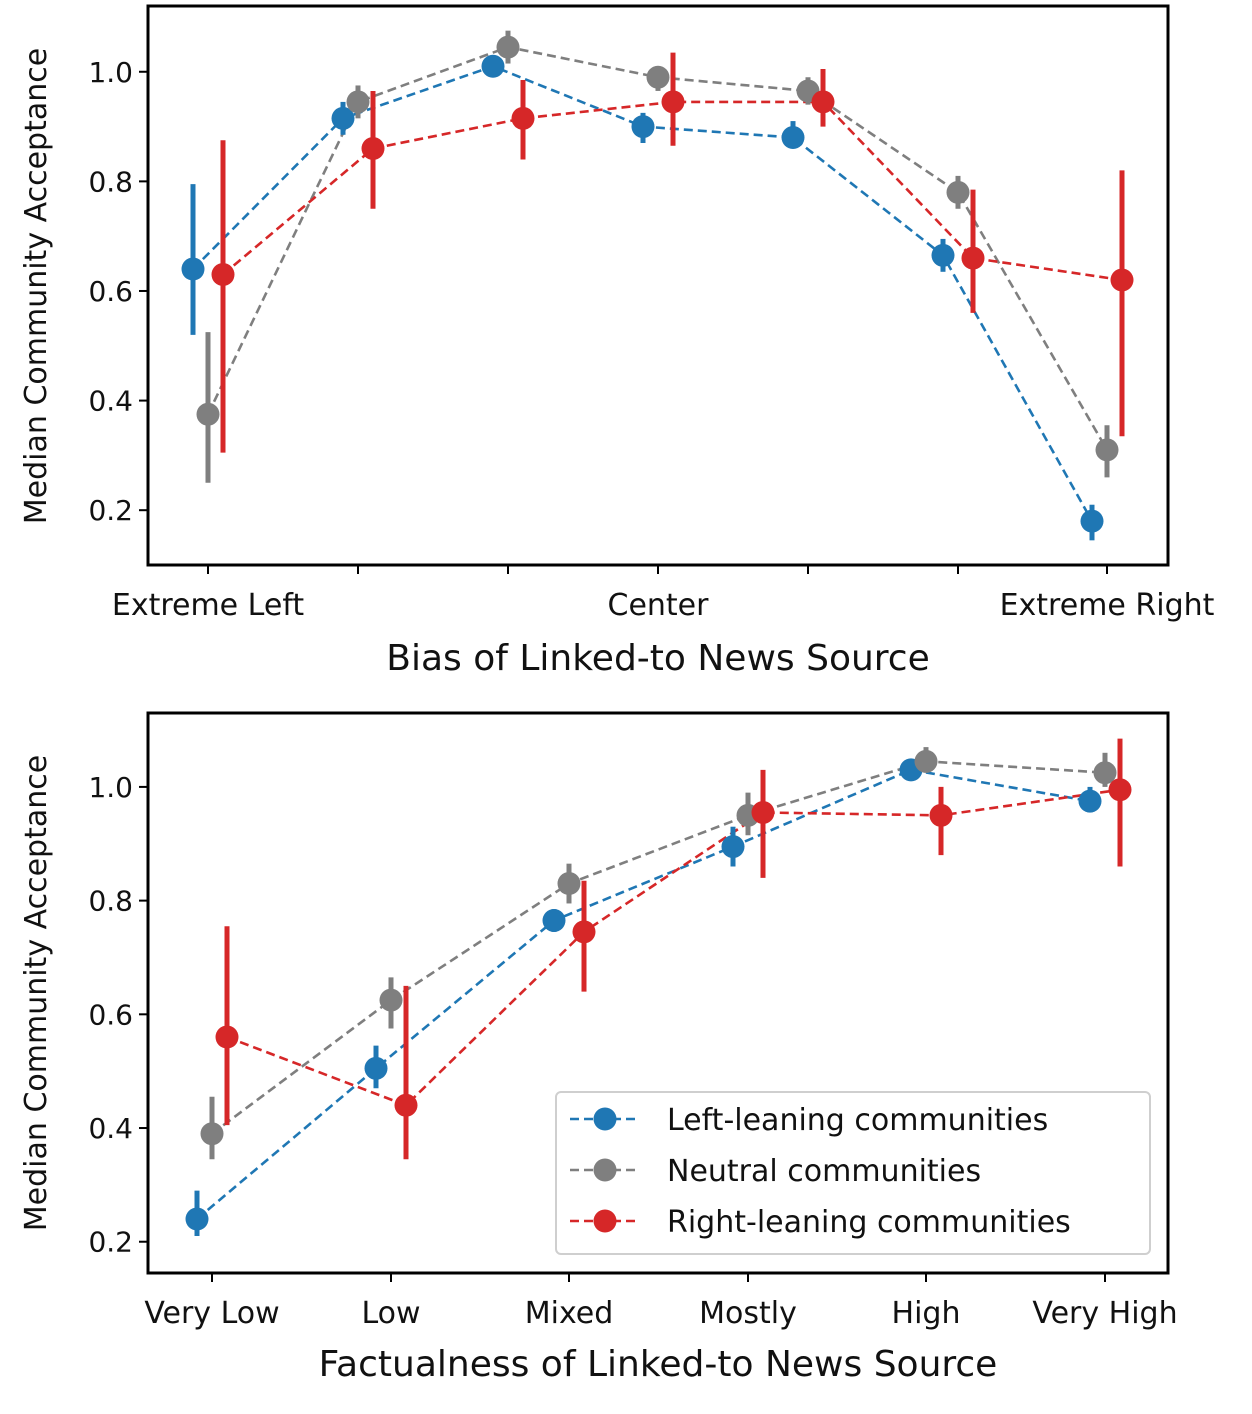 This screenshot has height=1414, width=1252. Describe the element at coordinates (658, 1364) in the screenshot. I see `factualness-chart-x-axis-label: Factualness of Linked-to News Source` at that location.